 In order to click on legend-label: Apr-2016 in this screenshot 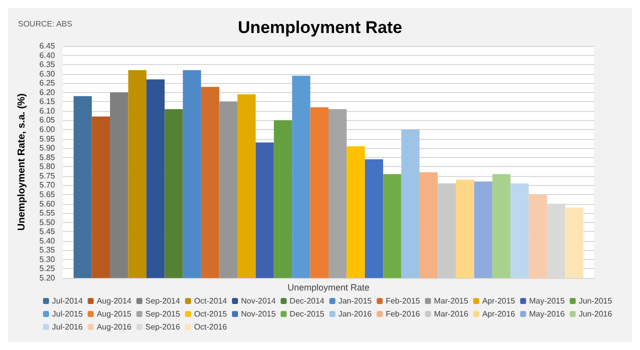, I will do `click(499, 314)`.